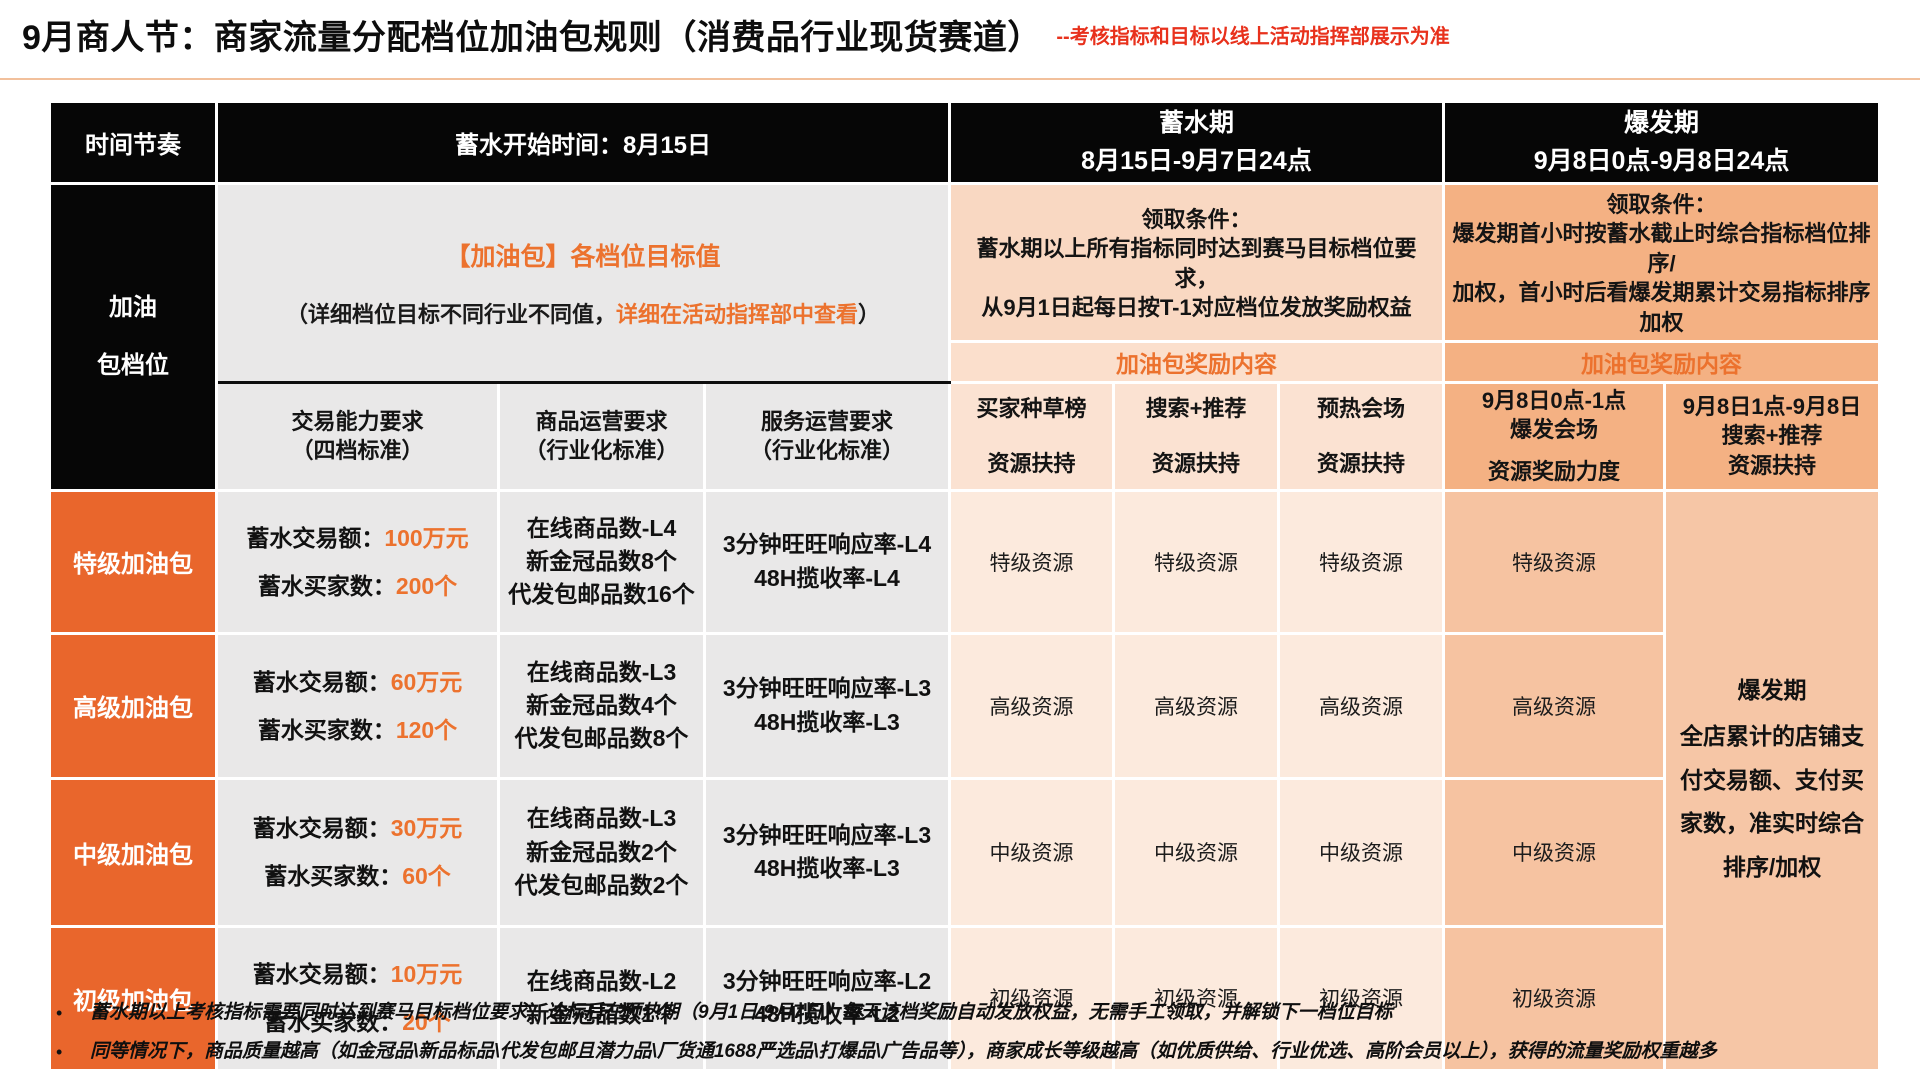  I want to click on header-burst-period: 爆发期 9月8日0点-9月8日24点, so click(1662, 142).